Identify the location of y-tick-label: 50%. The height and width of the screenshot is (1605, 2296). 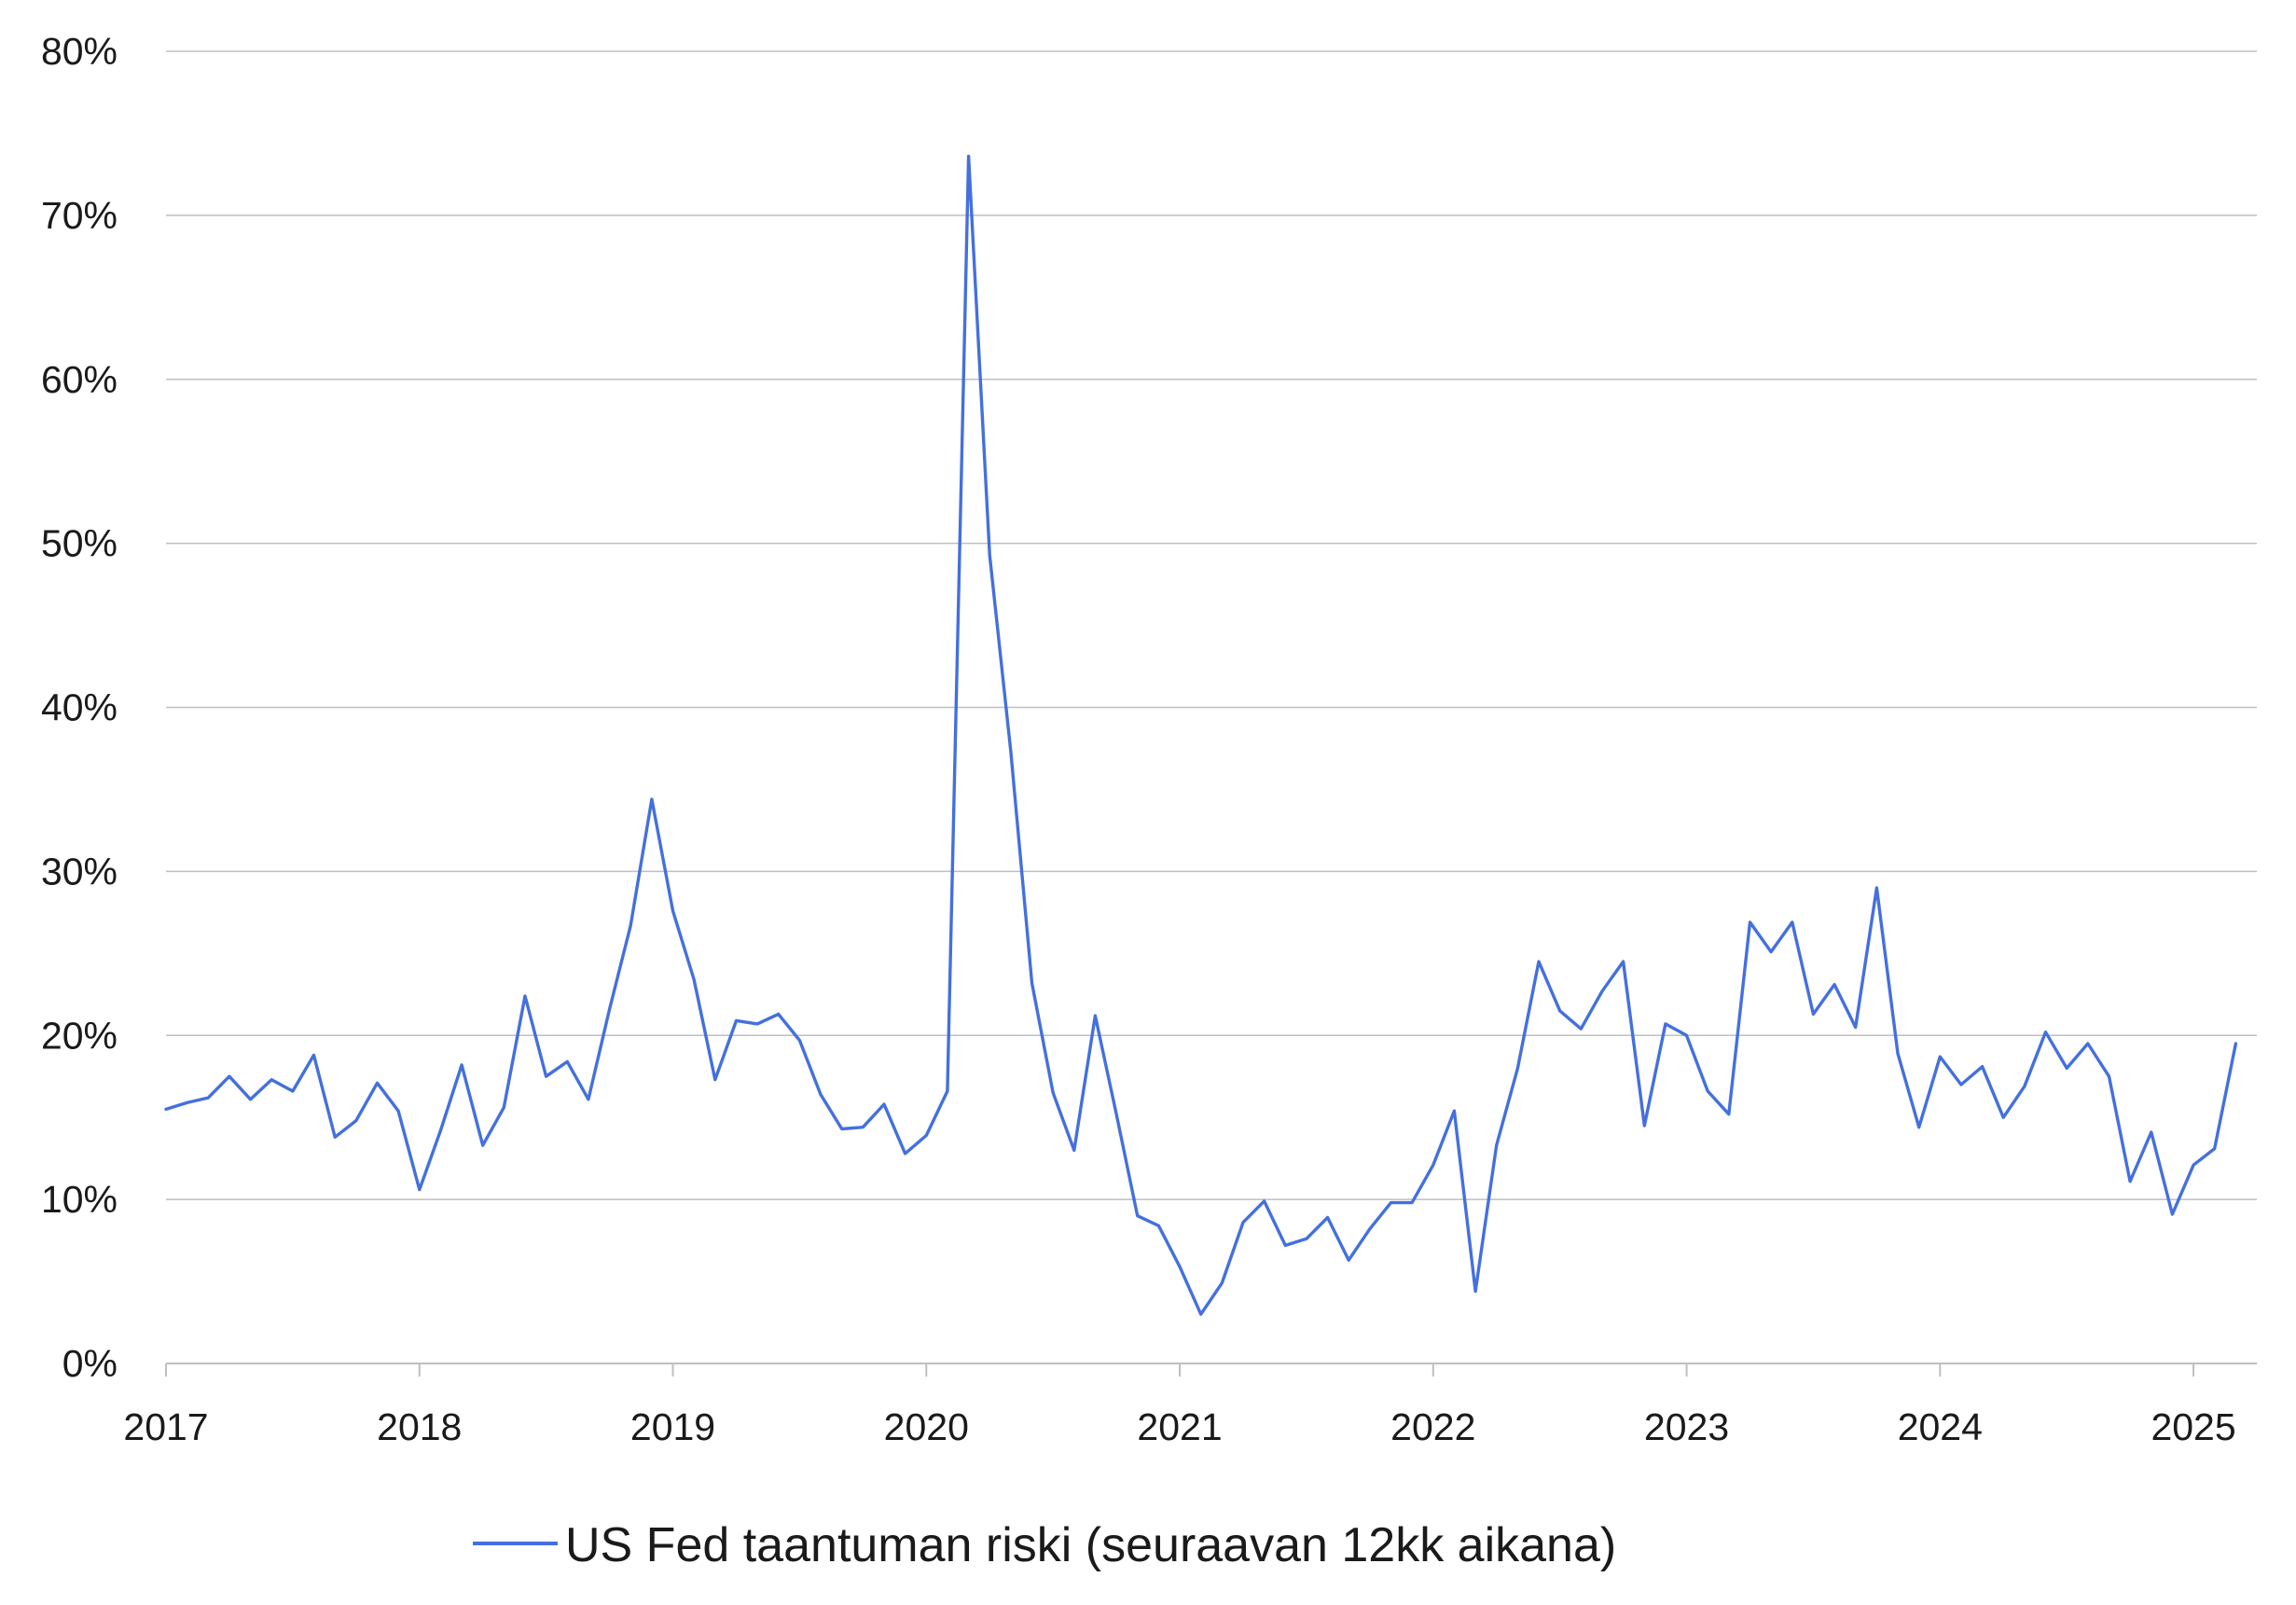
(79, 544).